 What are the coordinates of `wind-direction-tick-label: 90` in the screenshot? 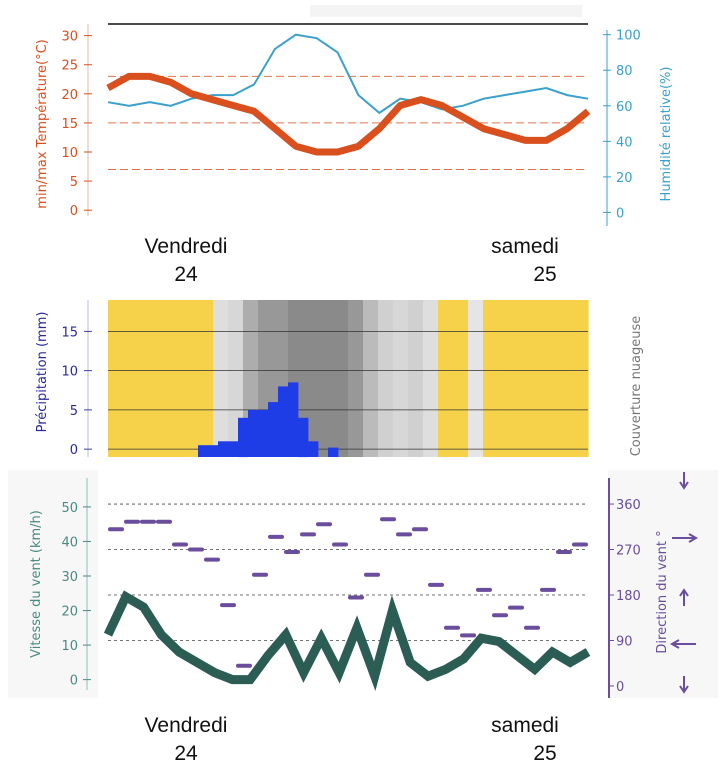 It's located at (624, 641).